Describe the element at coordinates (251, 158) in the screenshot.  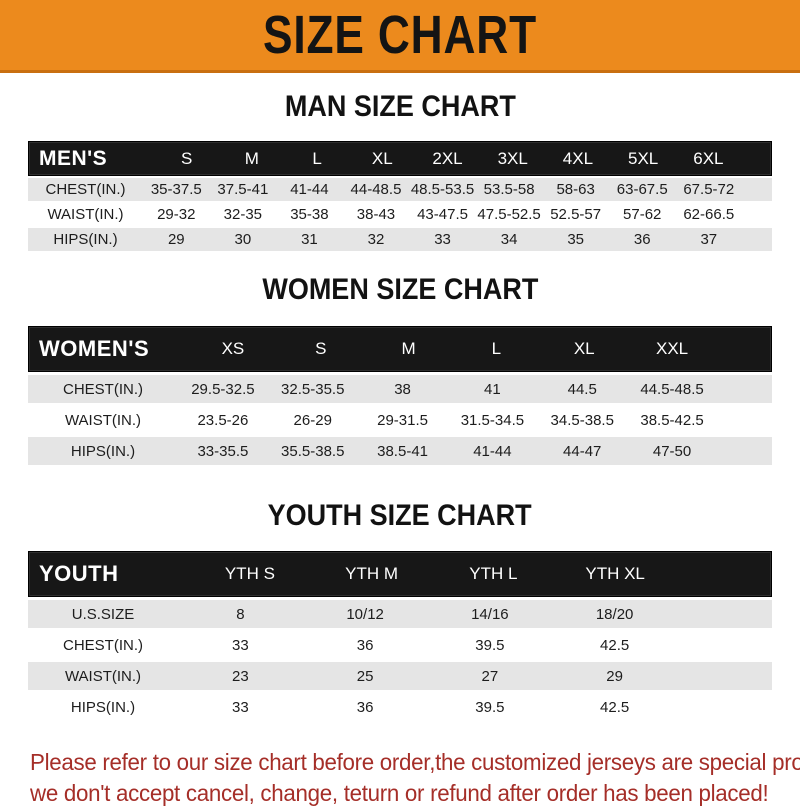
I see `men-col-m: M` at that location.